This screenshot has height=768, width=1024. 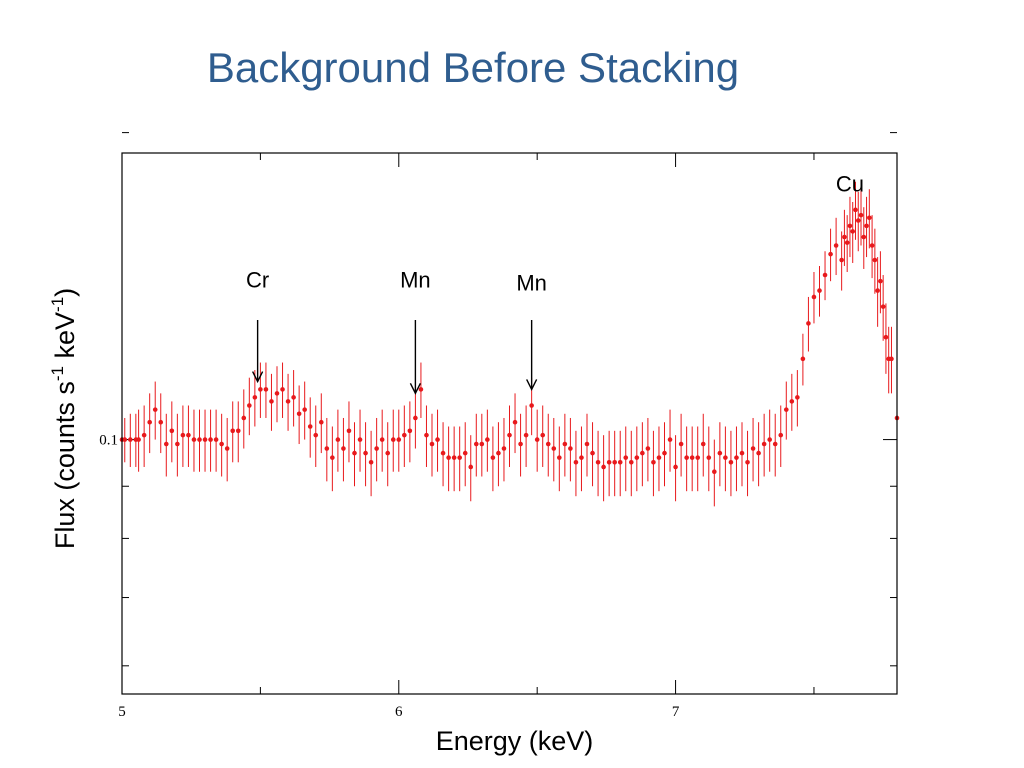 What do you see at coordinates (399, 712) in the screenshot?
I see `x-tick-label: 6` at bounding box center [399, 712].